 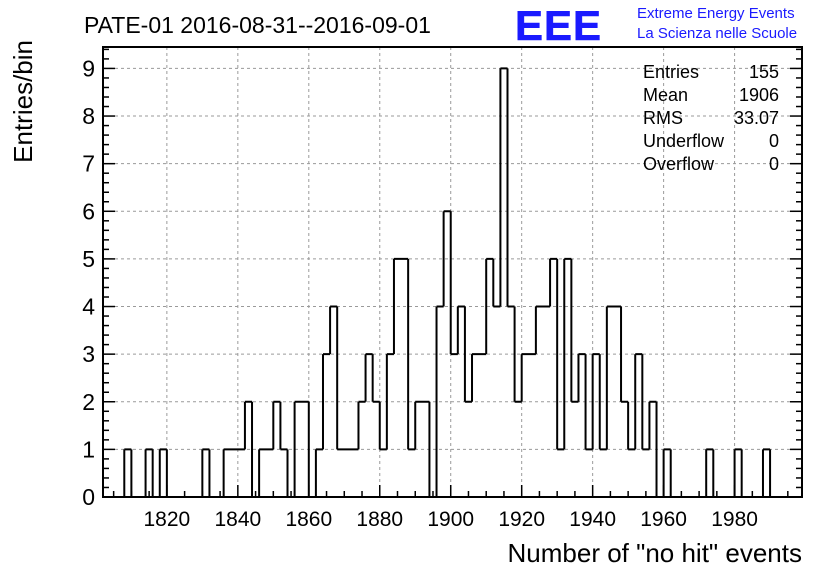 I want to click on stats-value: 33.07, so click(x=756, y=118).